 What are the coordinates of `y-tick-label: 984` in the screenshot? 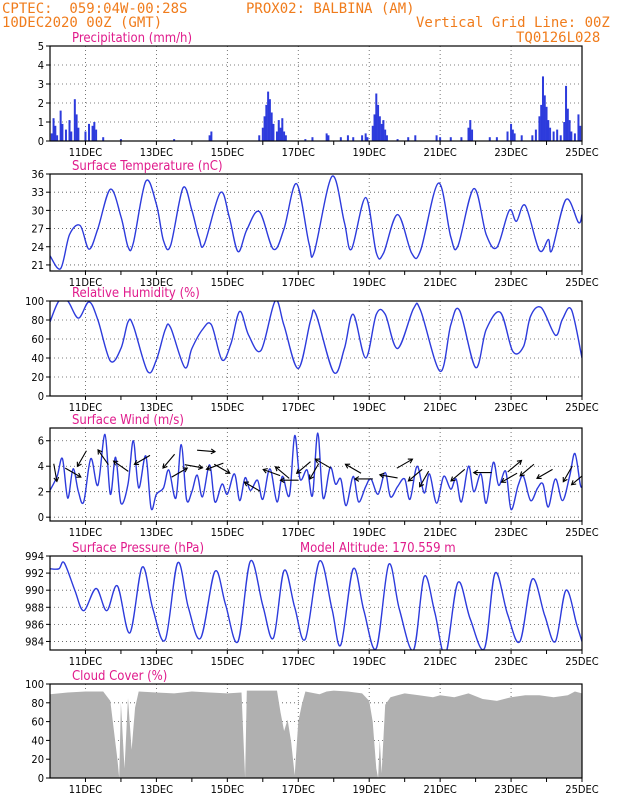 It's located at (34, 641).